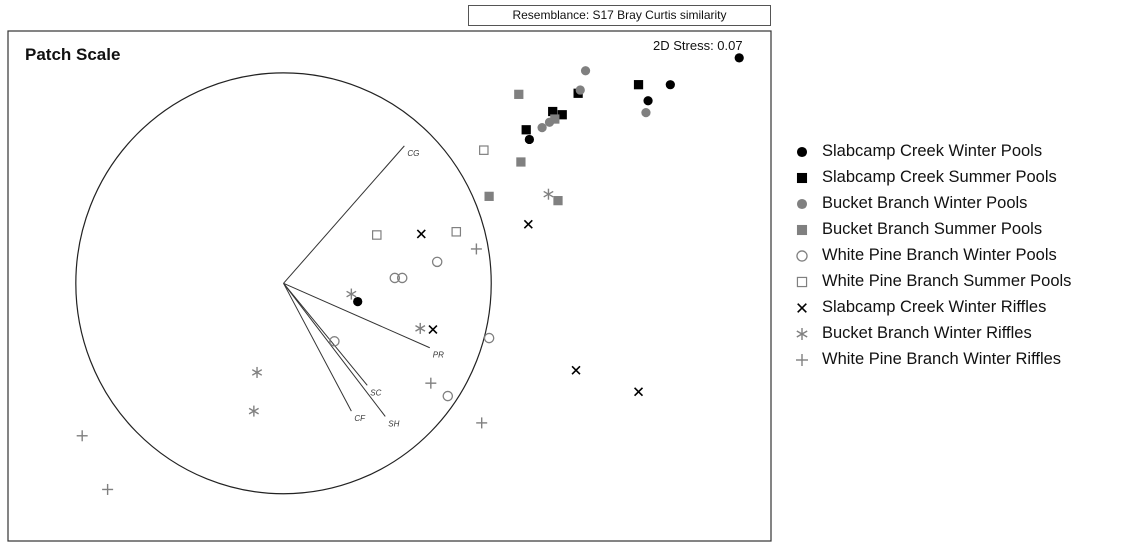 The width and height of the screenshot is (1148, 544). Describe the element at coordinates (942, 359) in the screenshot. I see `legend-label: White Pine Branch Winter Riffles` at that location.